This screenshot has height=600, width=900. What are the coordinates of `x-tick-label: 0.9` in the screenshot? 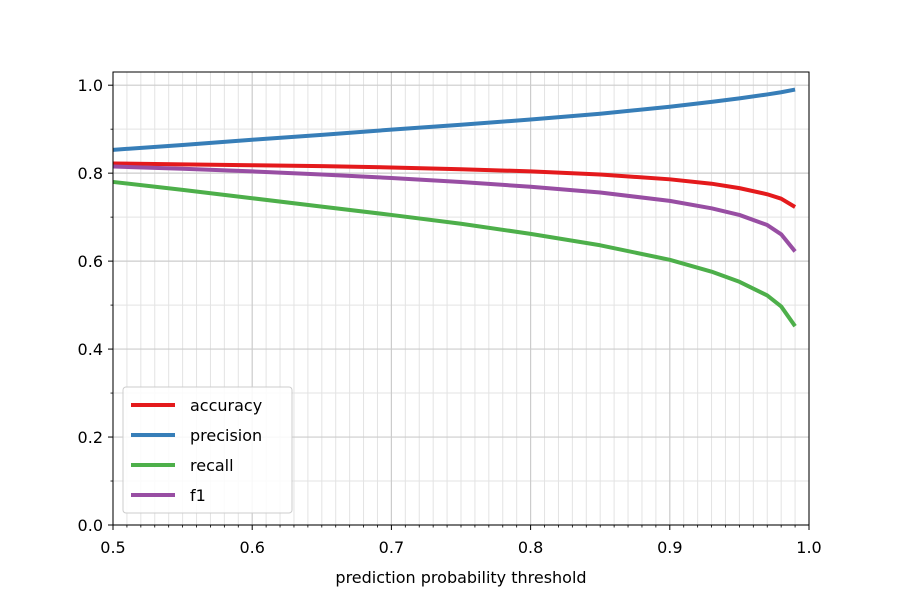 It's located at (669, 547).